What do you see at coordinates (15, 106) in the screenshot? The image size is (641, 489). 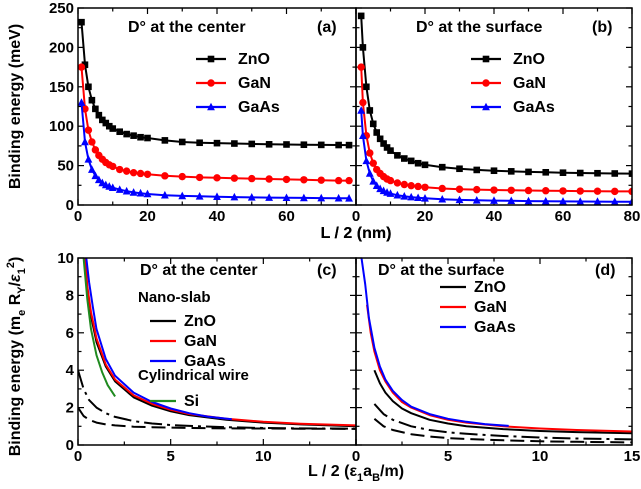 I see `y-axis-label: Binding energy (meV)` at bounding box center [15, 106].